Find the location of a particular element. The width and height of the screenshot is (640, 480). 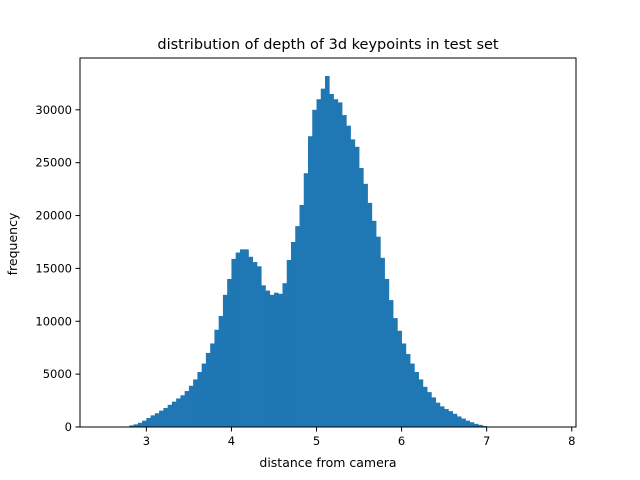

y-tick-label: 20000 is located at coordinates (53, 216).